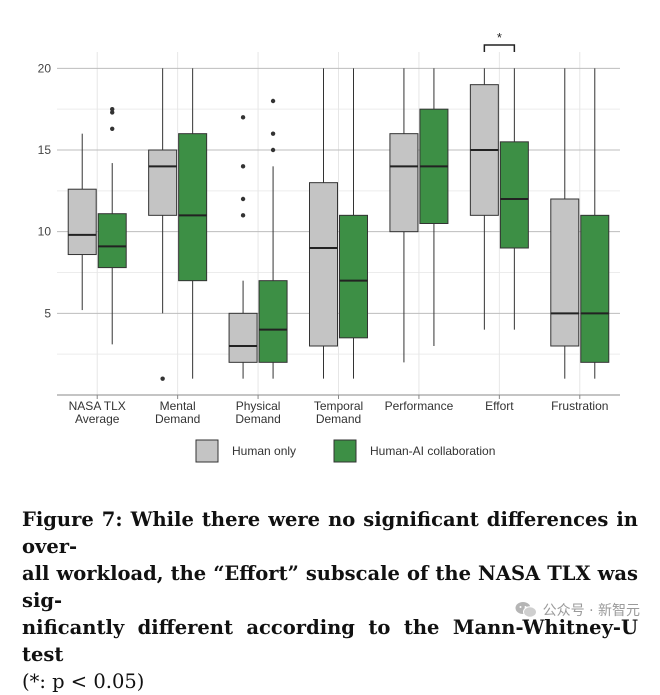 Image resolution: width=660 pixels, height=695 pixels. What do you see at coordinates (499, 37) in the screenshot?
I see `significance-star: *` at bounding box center [499, 37].